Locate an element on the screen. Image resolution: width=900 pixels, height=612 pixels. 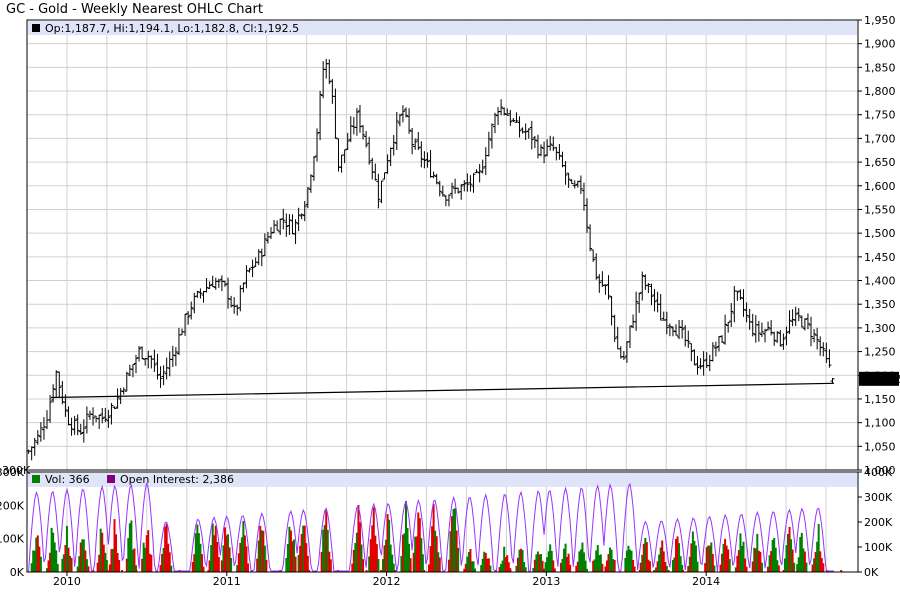
x-tick-label: 2011 is located at coordinates (227, 581).